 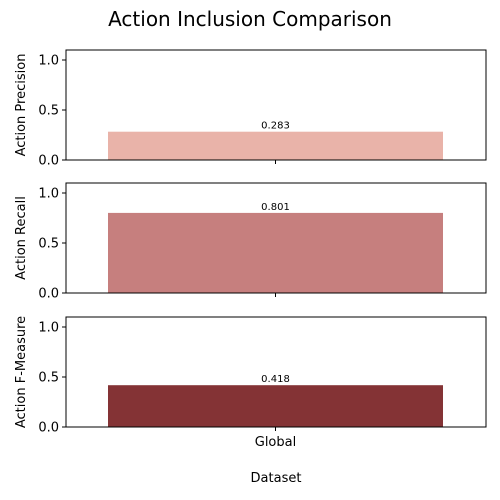 I want to click on y-axis-label: Action F-Measure, so click(x=21, y=372).